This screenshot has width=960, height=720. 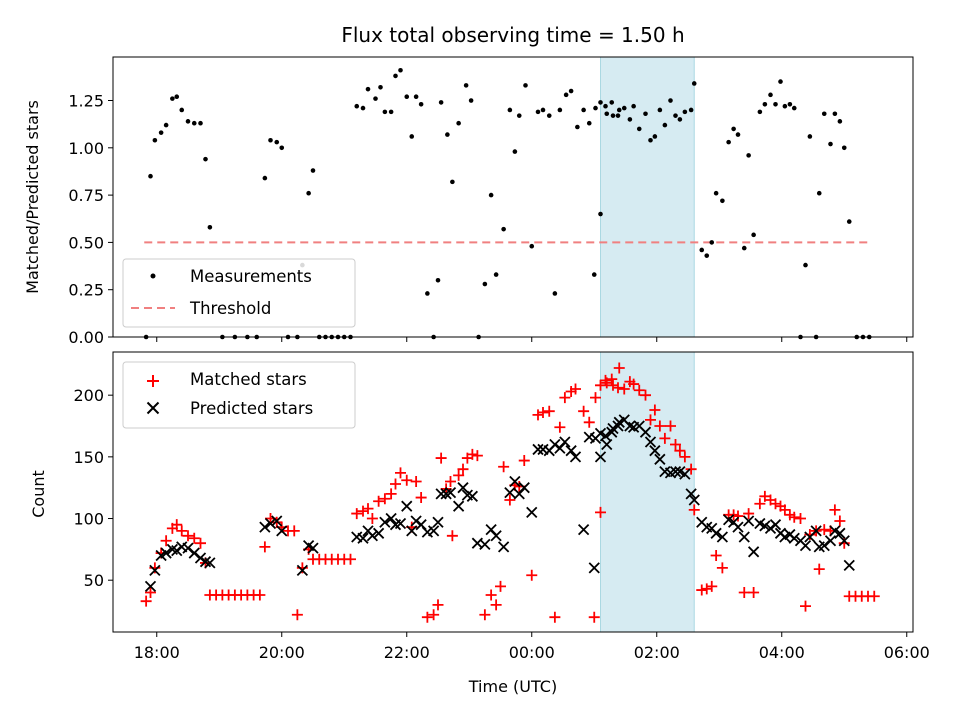 What do you see at coordinates (782, 652) in the screenshot?
I see `count-x-tick-label: 04:00` at bounding box center [782, 652].